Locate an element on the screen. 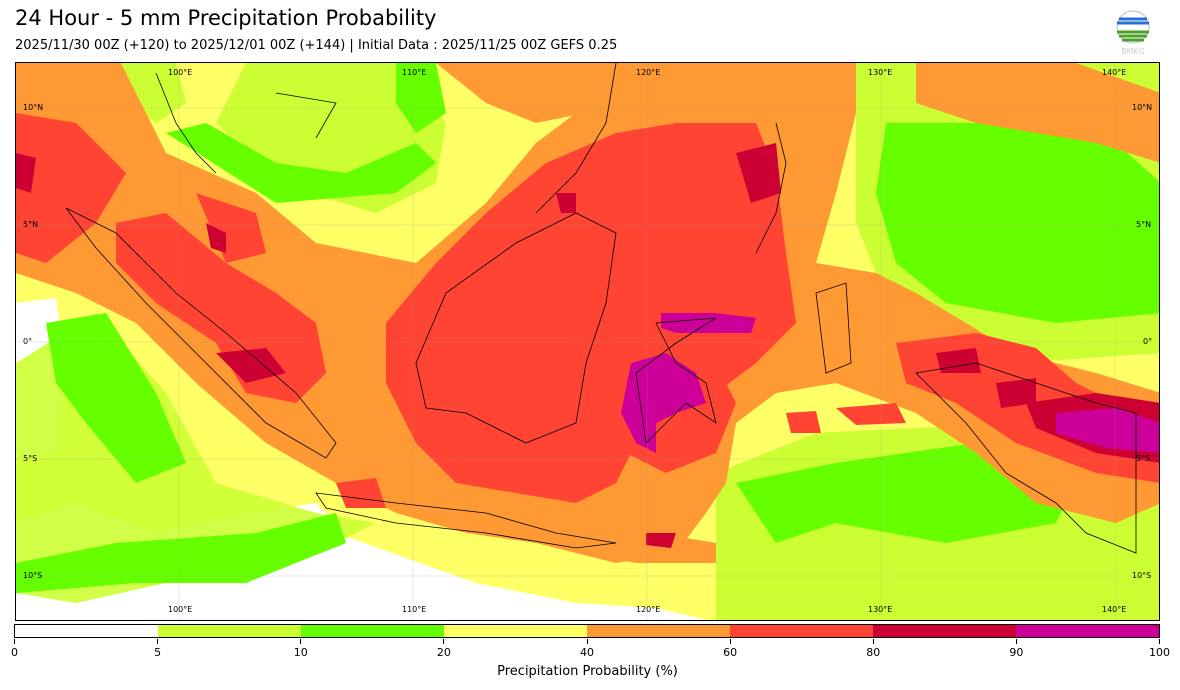  colorbar is located at coordinates (587, 631).